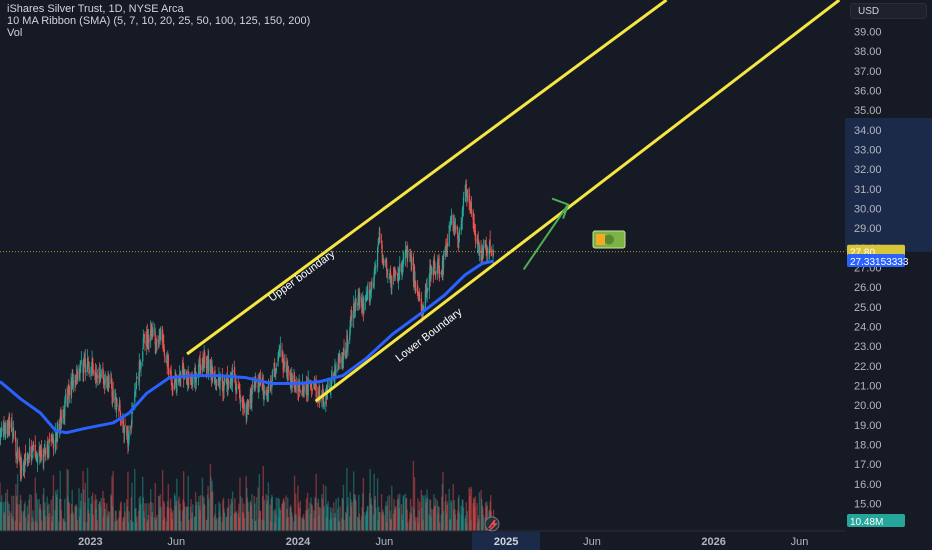  I want to click on x-tick-label: Jun, so click(176, 542).